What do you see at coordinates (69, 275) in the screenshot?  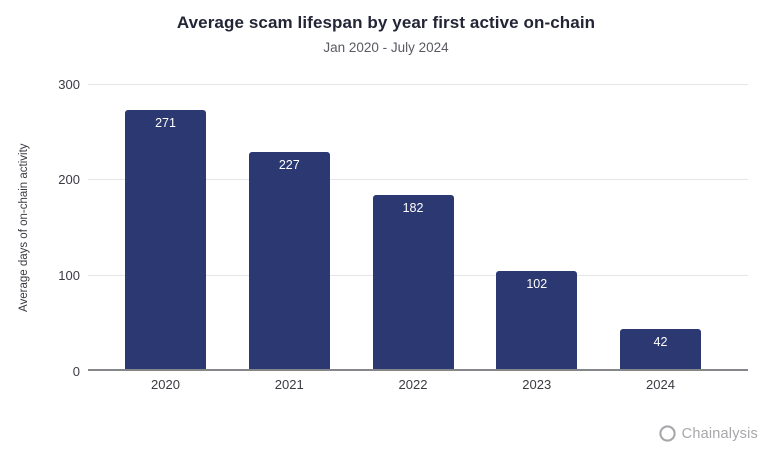 I see `y-tick-label: 100` at bounding box center [69, 275].